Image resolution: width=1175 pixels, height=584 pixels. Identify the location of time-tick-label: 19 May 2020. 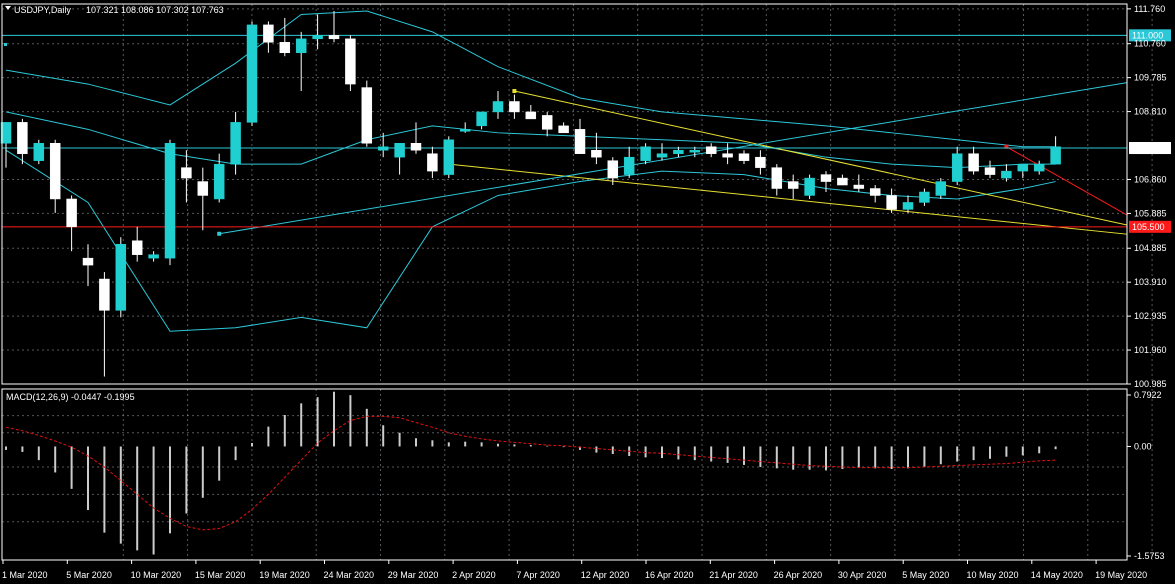
(1121, 575).